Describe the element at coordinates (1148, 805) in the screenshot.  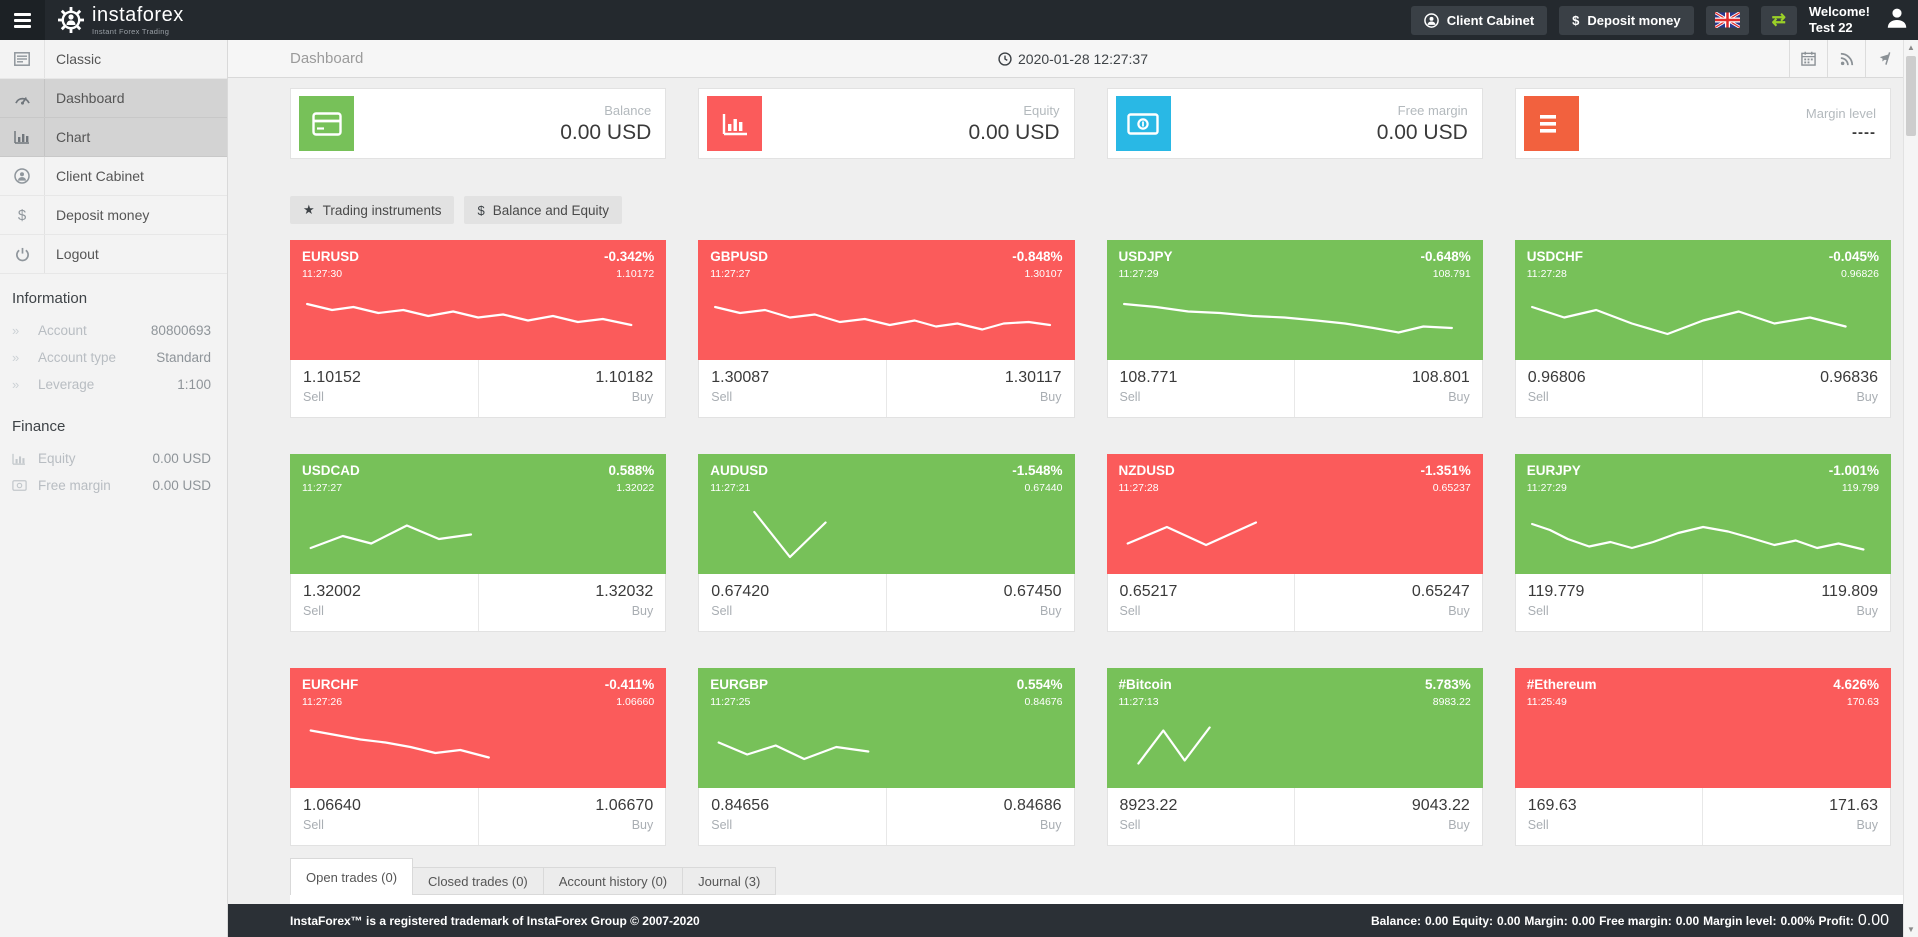
I see `sell-price: 8923.22` at that location.